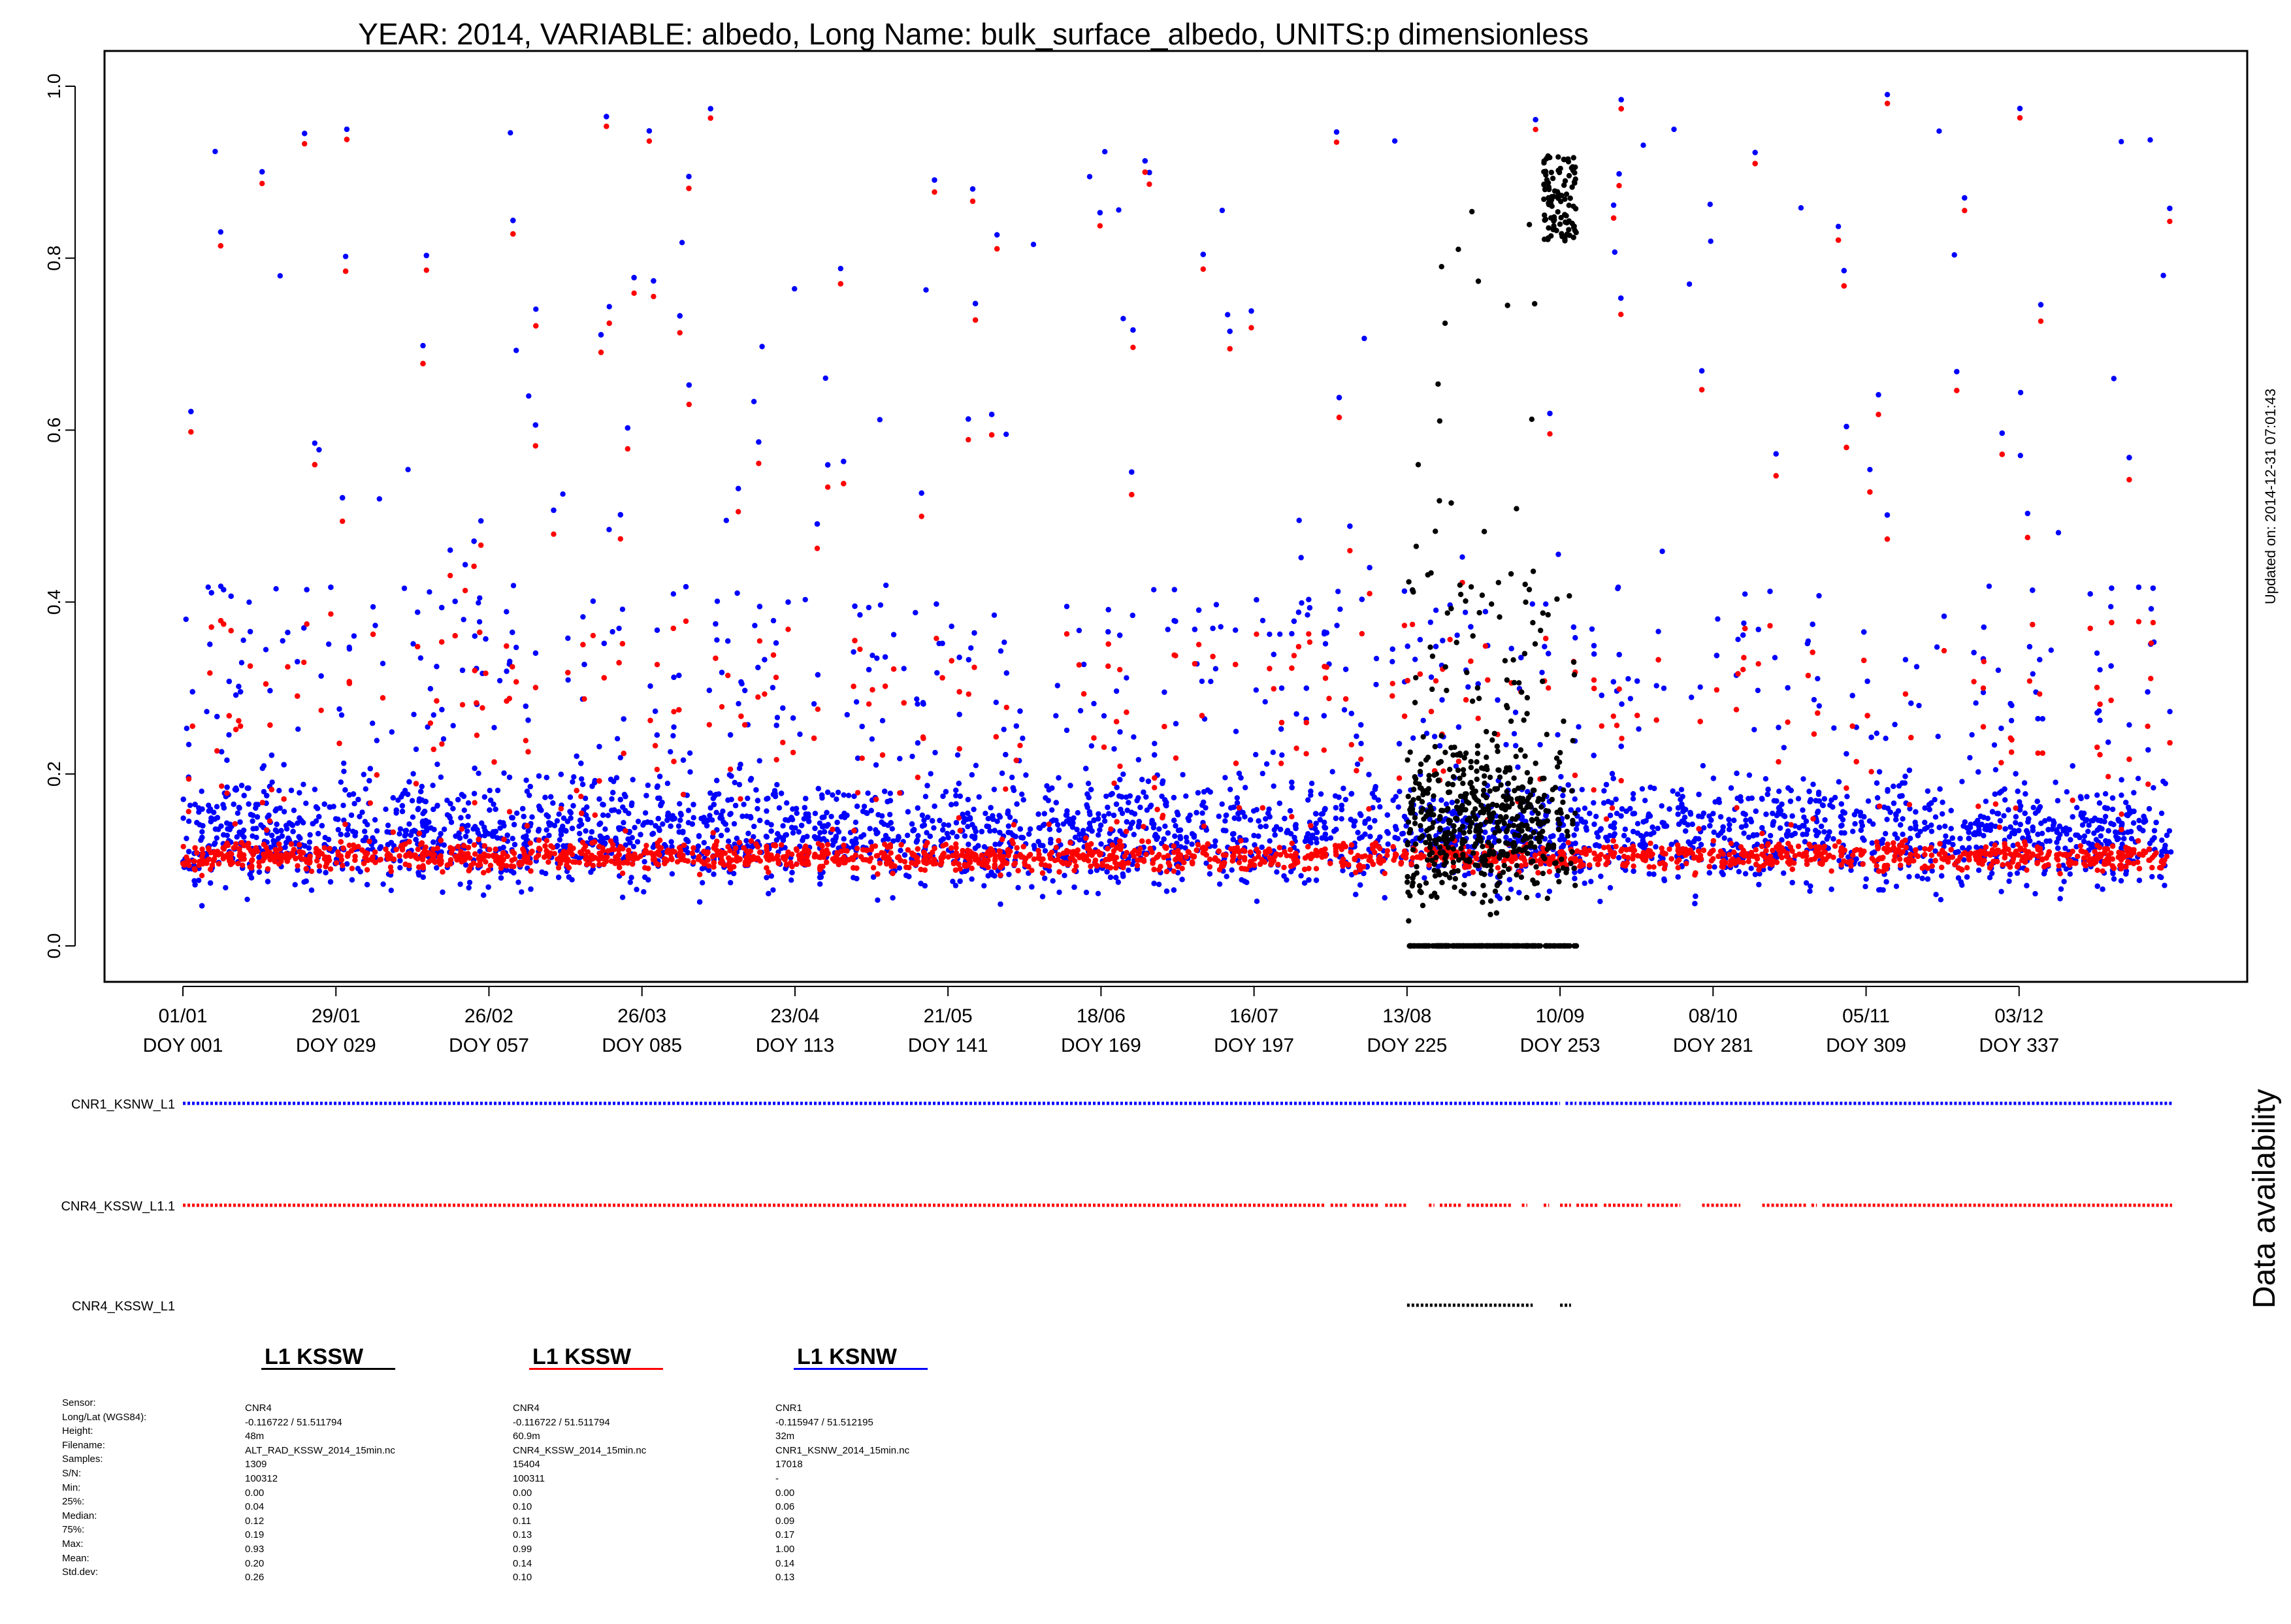 The width and height of the screenshot is (2291, 1624). I want to click on x-tick-label-date: 08/10, so click(1713, 1016).